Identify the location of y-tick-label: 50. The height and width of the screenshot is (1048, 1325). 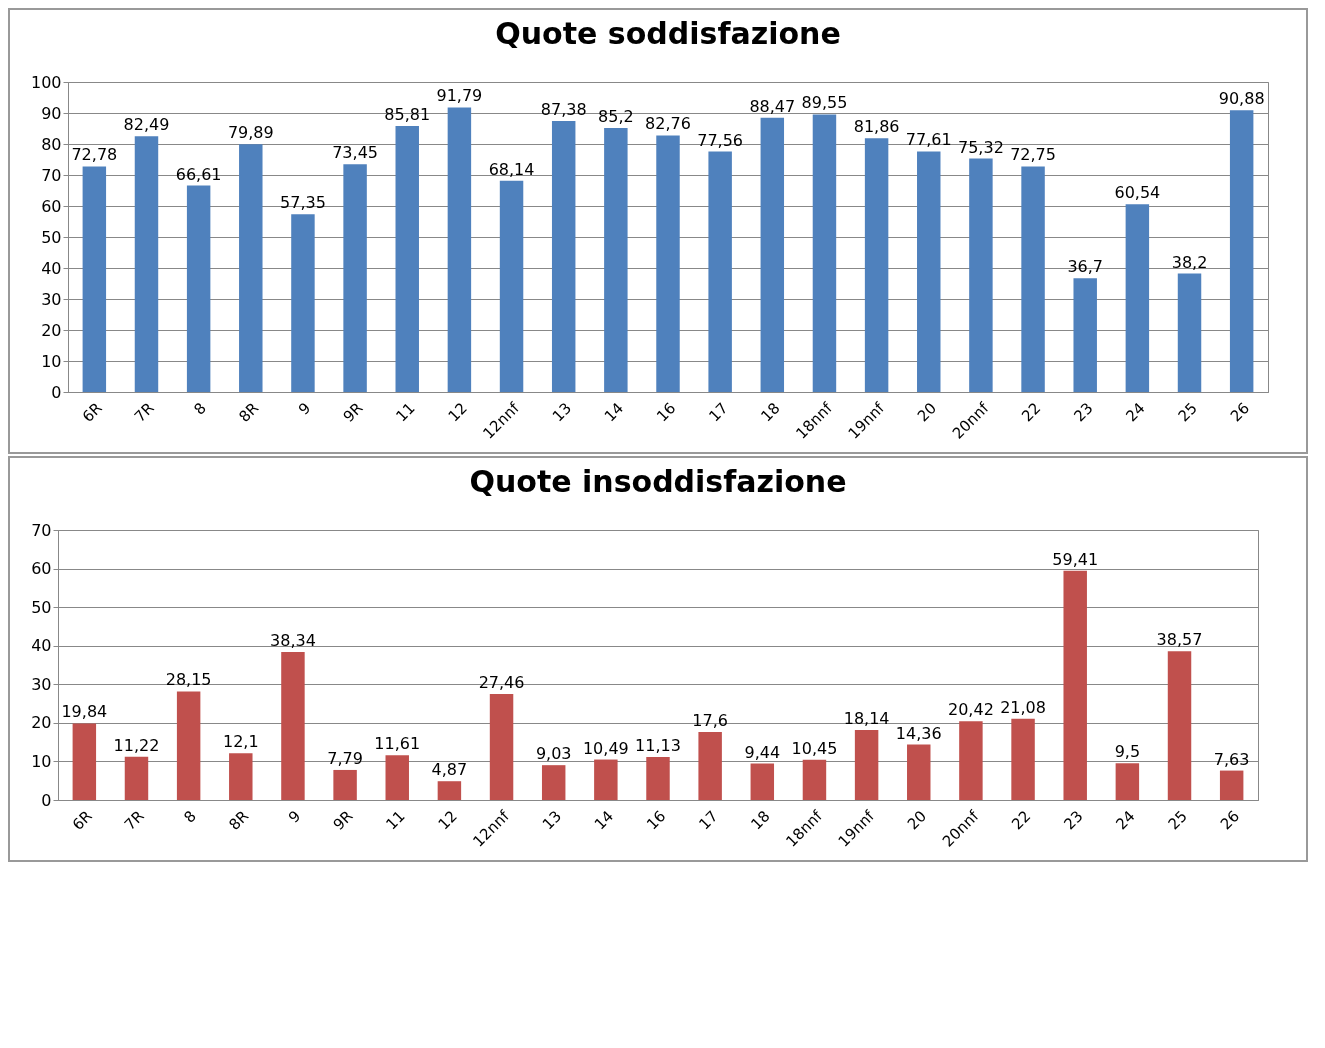
(41, 607).